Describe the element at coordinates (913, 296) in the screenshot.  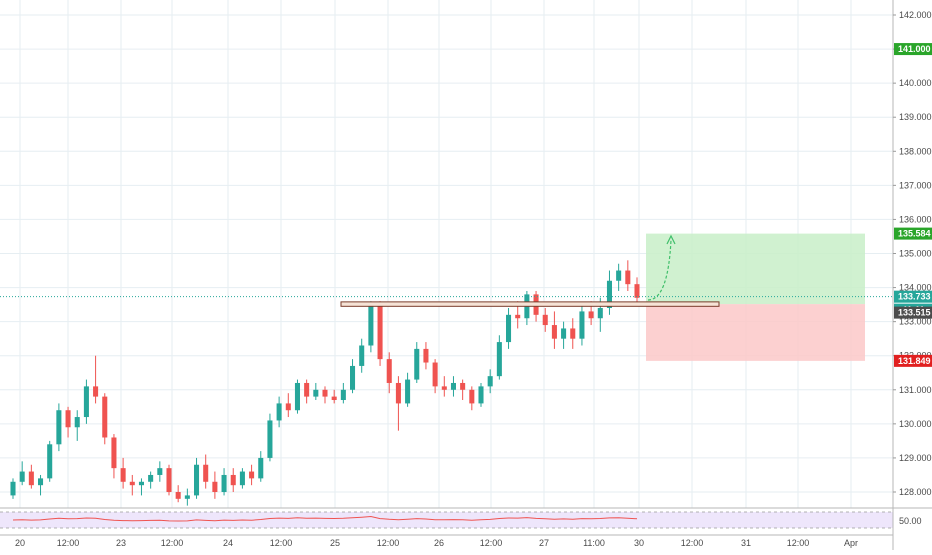
I see `current-price-badge-bg` at that location.